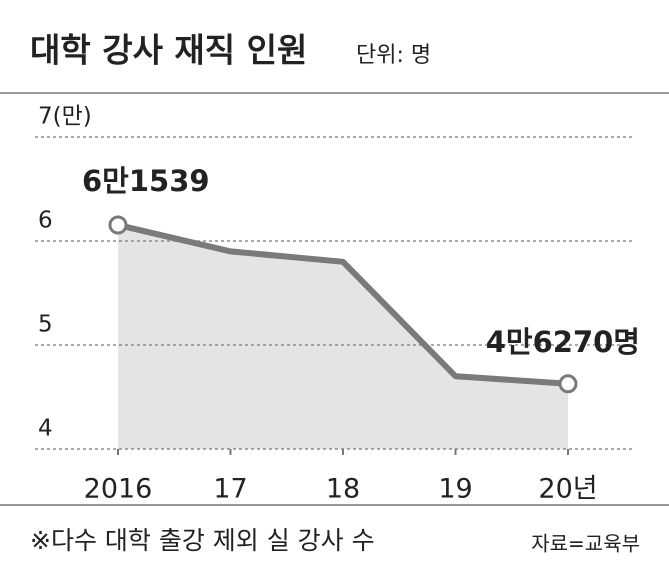 Image resolution: width=669 pixels, height=580 pixels. I want to click on x-tick-label: 20년, so click(567, 489).